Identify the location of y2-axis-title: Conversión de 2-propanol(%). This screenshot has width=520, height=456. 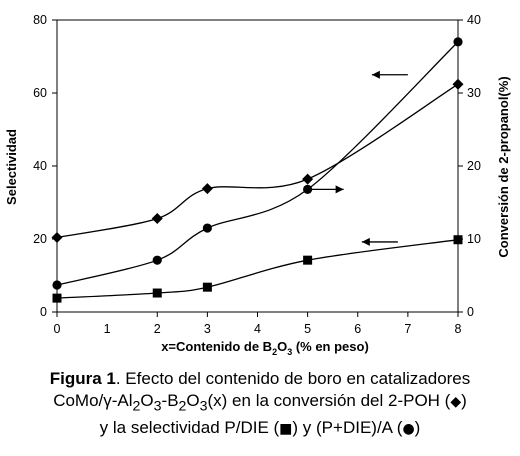
(503, 166).